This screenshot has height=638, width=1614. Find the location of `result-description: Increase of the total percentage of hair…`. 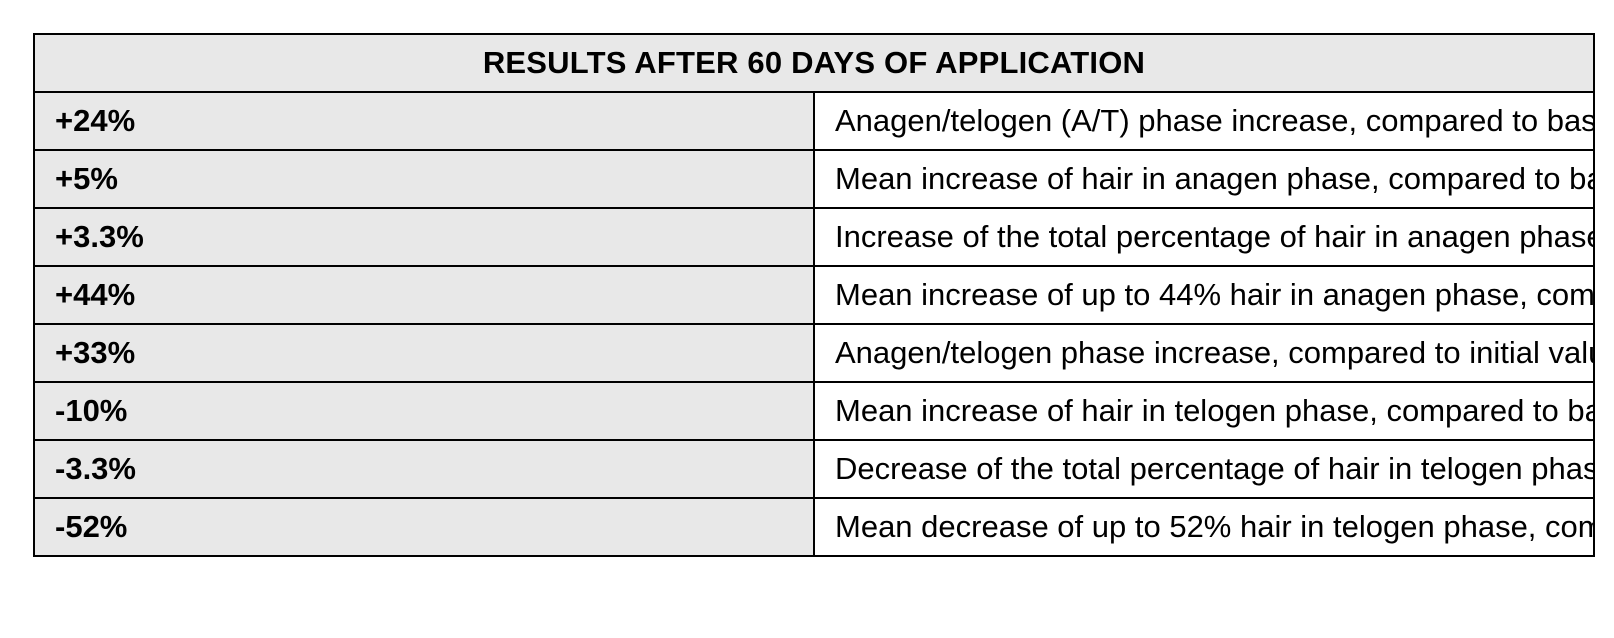

result-description: Increase of the total percentage of hair… is located at coordinates (1204, 237).